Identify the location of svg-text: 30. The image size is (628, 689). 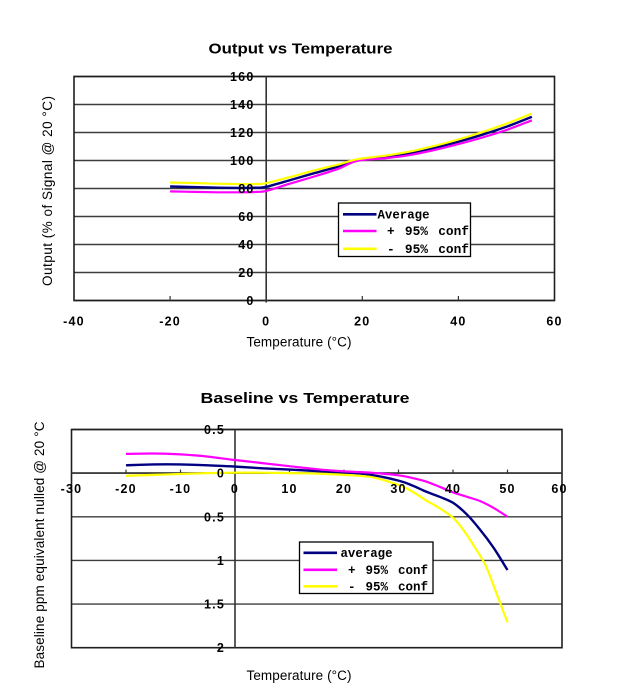
(398, 489).